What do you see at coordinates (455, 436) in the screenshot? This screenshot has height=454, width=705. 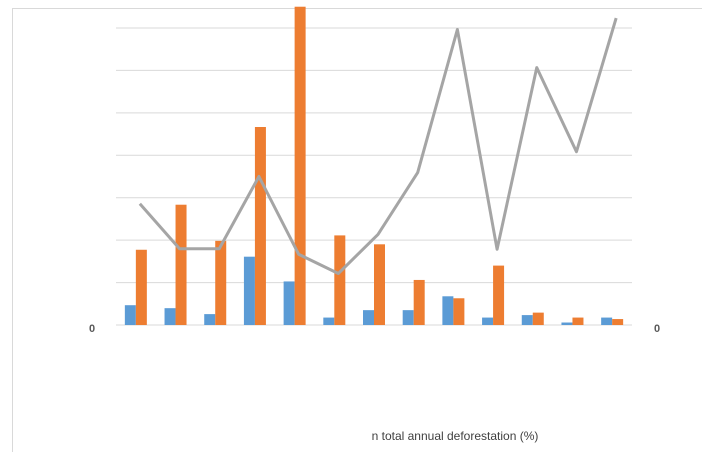 I see `legend-entry-label: n total annual deforestation (%)` at bounding box center [455, 436].